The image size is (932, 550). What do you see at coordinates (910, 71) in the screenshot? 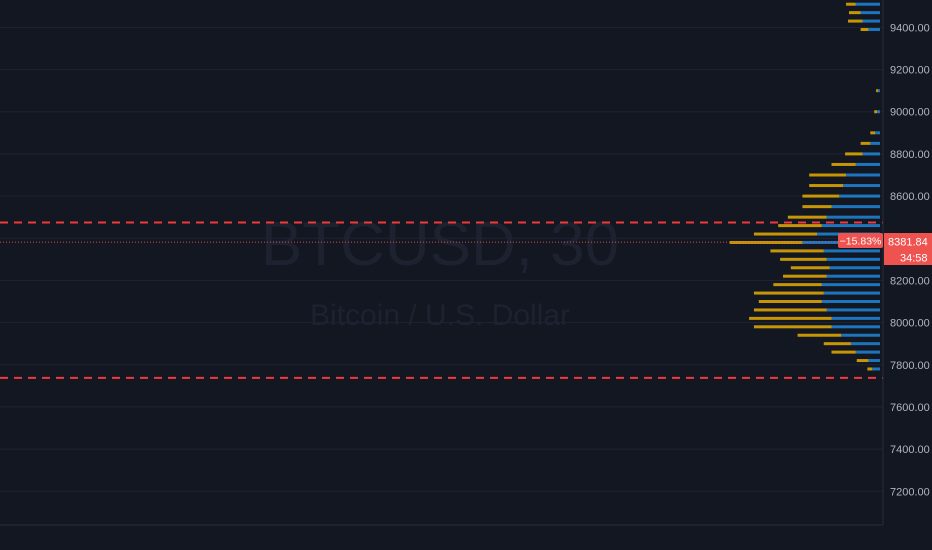
I see `price-tick-label: 9200.00` at bounding box center [910, 71].